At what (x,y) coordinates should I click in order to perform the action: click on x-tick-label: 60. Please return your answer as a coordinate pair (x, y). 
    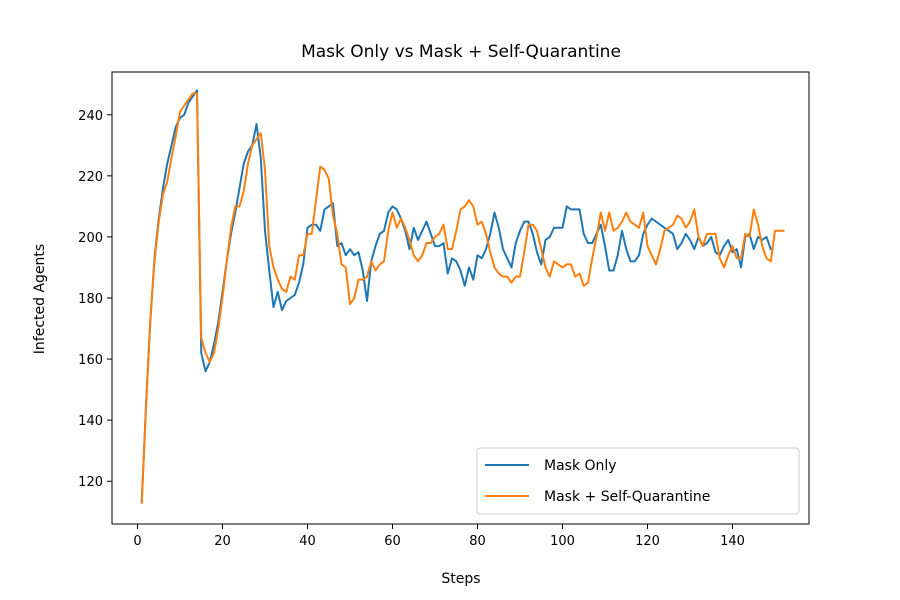
    Looking at the image, I should click on (392, 541).